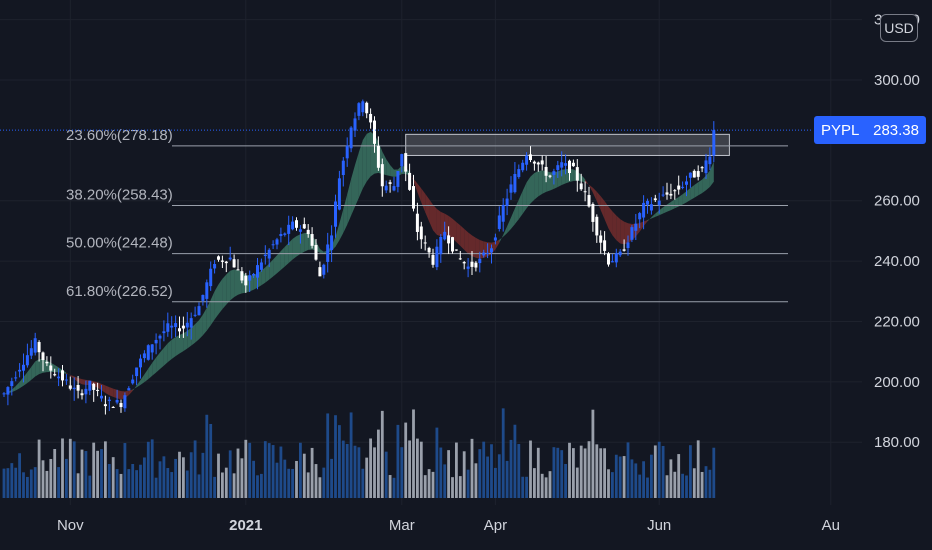 The height and width of the screenshot is (550, 932). What do you see at coordinates (495, 525) in the screenshot?
I see `time-tick-label: Apr` at bounding box center [495, 525].